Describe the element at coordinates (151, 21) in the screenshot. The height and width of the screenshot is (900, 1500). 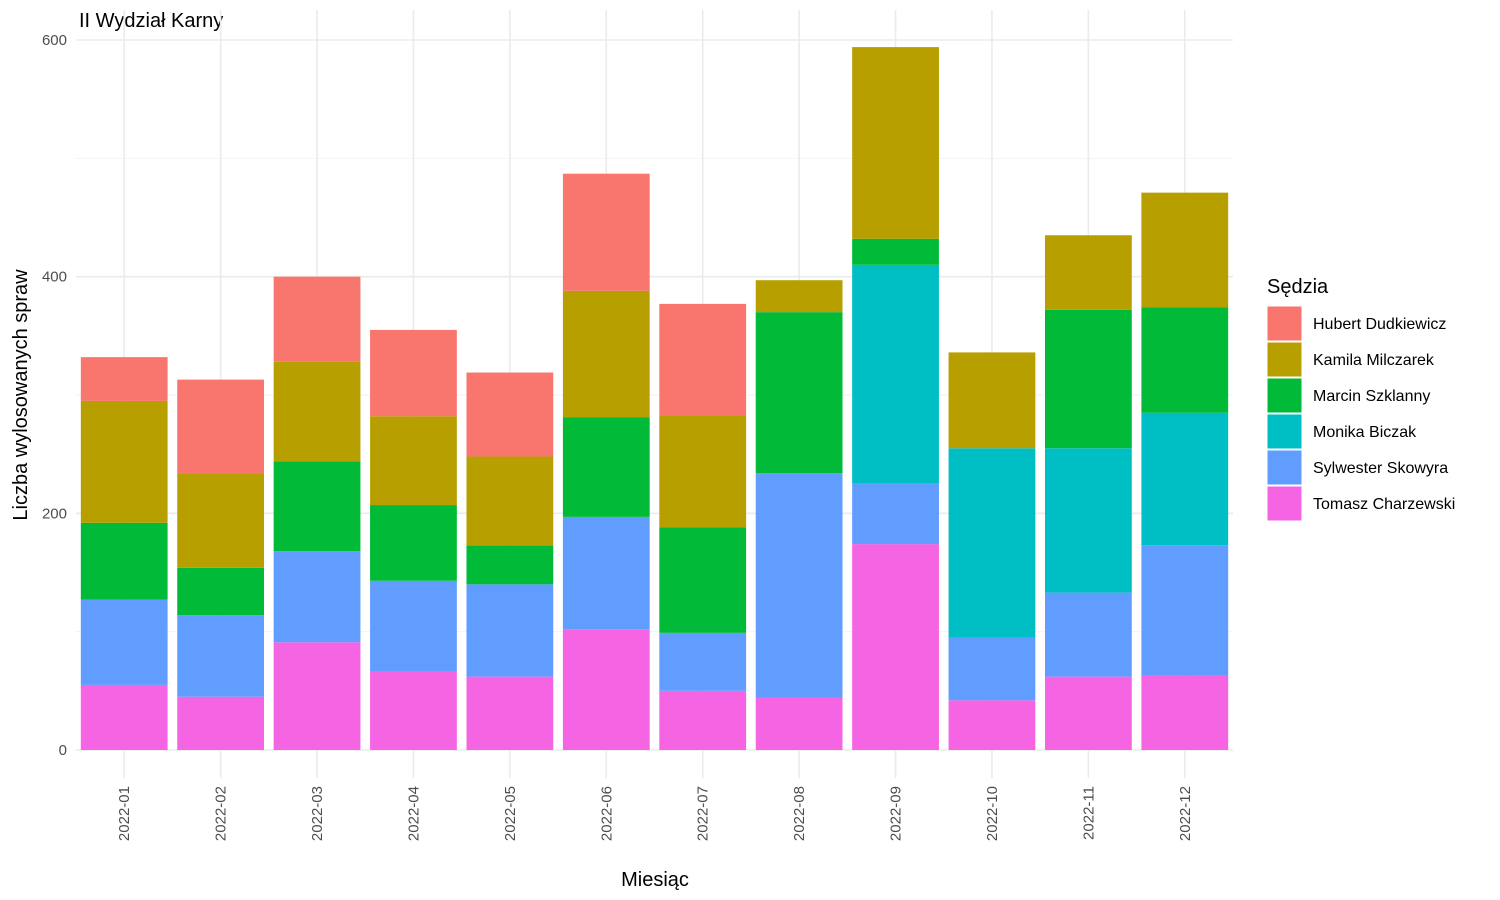
I see `chart-title: II Wydział Karny` at that location.